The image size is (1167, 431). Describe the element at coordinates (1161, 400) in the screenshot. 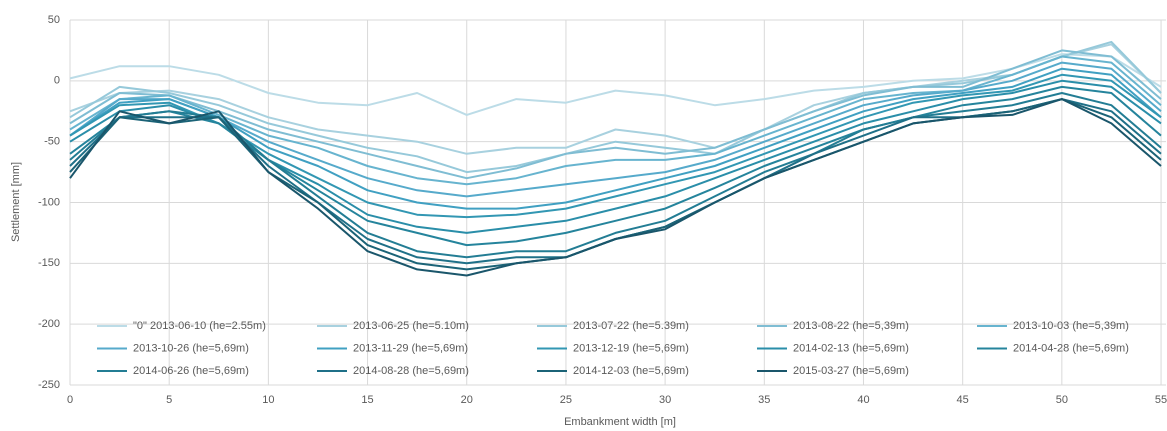

I see `x-tick-label: 55` at that location.